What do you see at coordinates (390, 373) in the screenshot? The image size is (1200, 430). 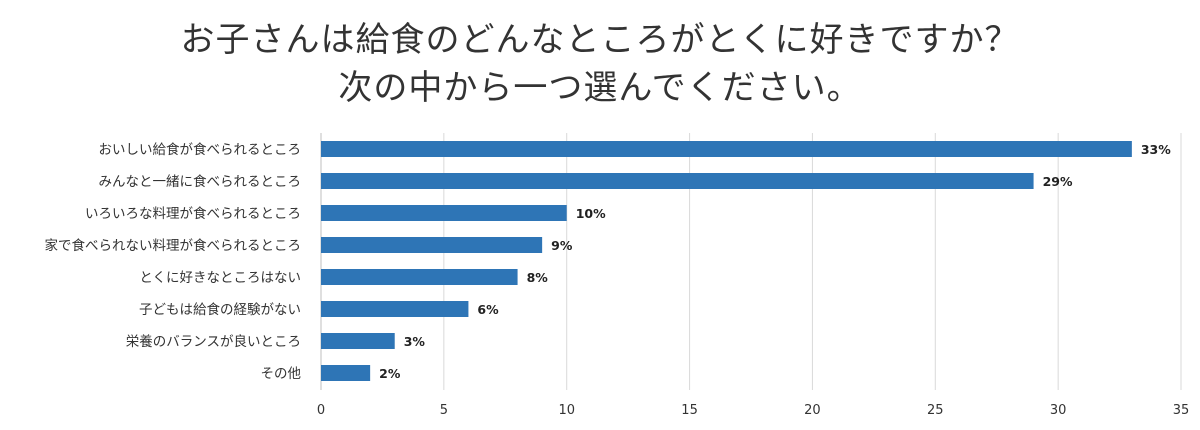 I see `value-label: 2%` at bounding box center [390, 373].